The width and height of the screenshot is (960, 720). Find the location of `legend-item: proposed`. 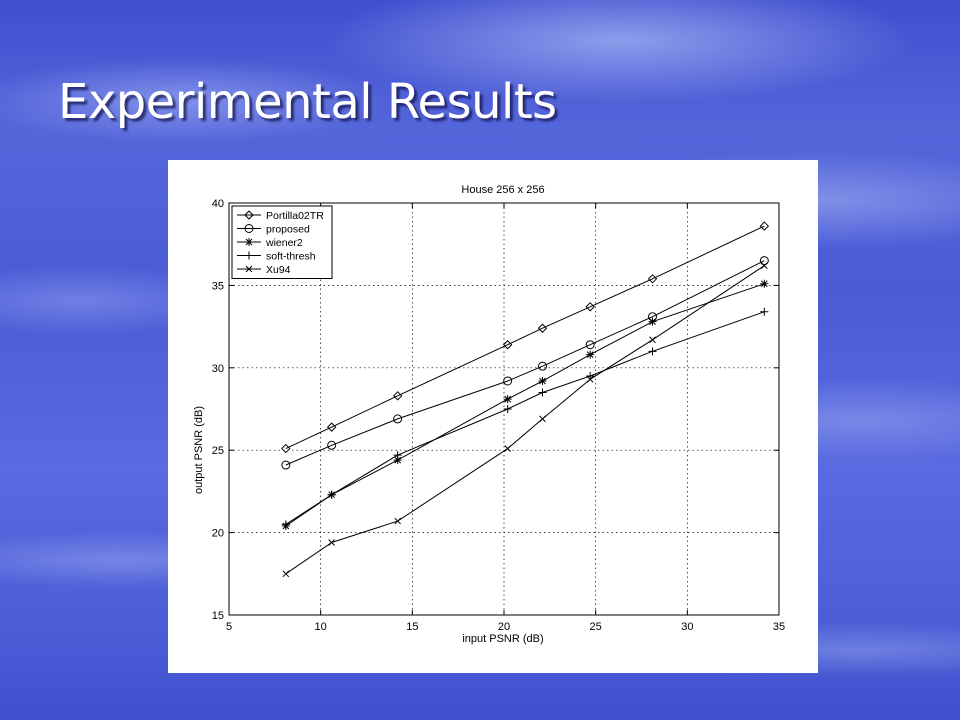

legend-item: proposed is located at coordinates (273, 230).